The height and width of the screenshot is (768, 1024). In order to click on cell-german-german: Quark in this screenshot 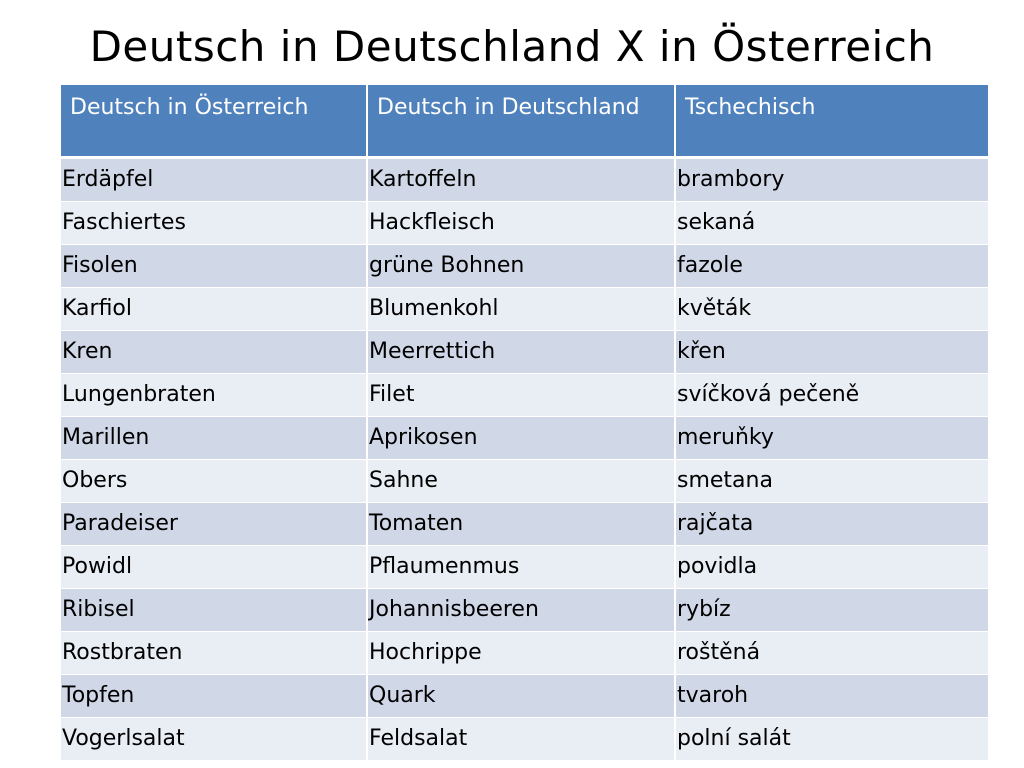, I will do `click(521, 696)`.